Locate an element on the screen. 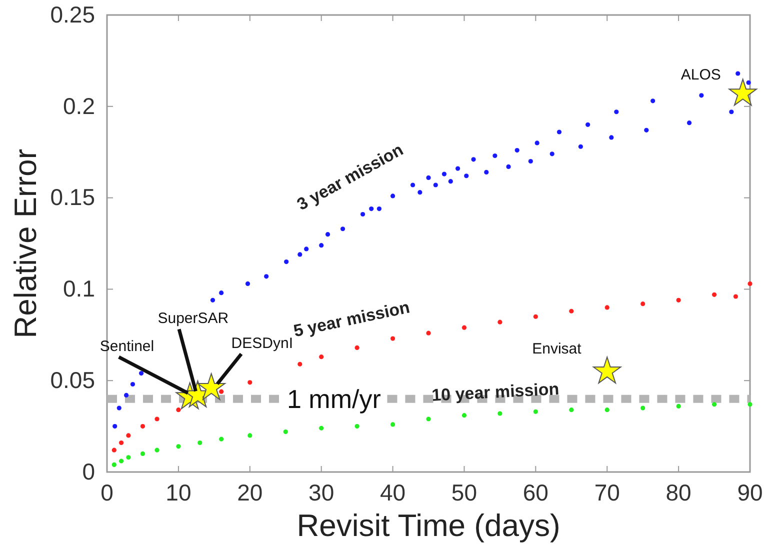  x-axis-title: Revisit Time (days) is located at coordinates (428, 525).